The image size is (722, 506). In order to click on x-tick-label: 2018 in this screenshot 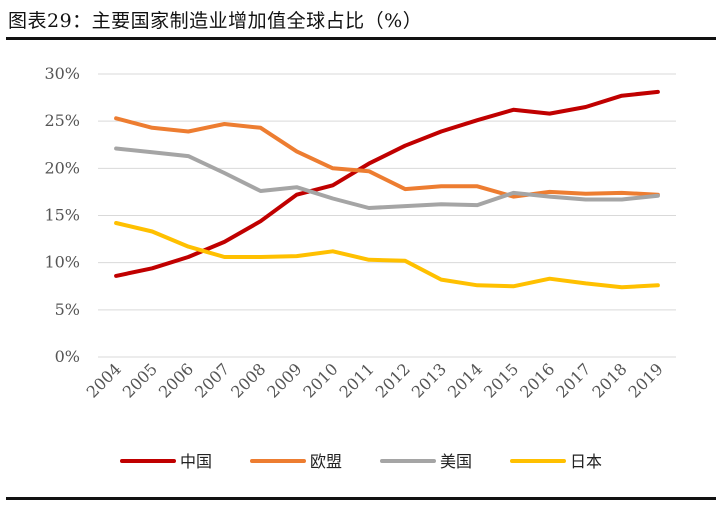, I will do `click(609, 380)`.